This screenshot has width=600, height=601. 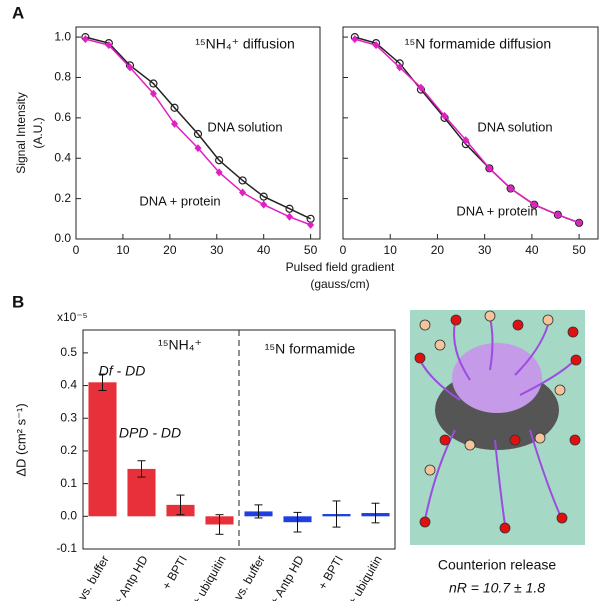 What do you see at coordinates (497, 565) in the screenshot?
I see `illustration-caption: Counterion release` at bounding box center [497, 565].